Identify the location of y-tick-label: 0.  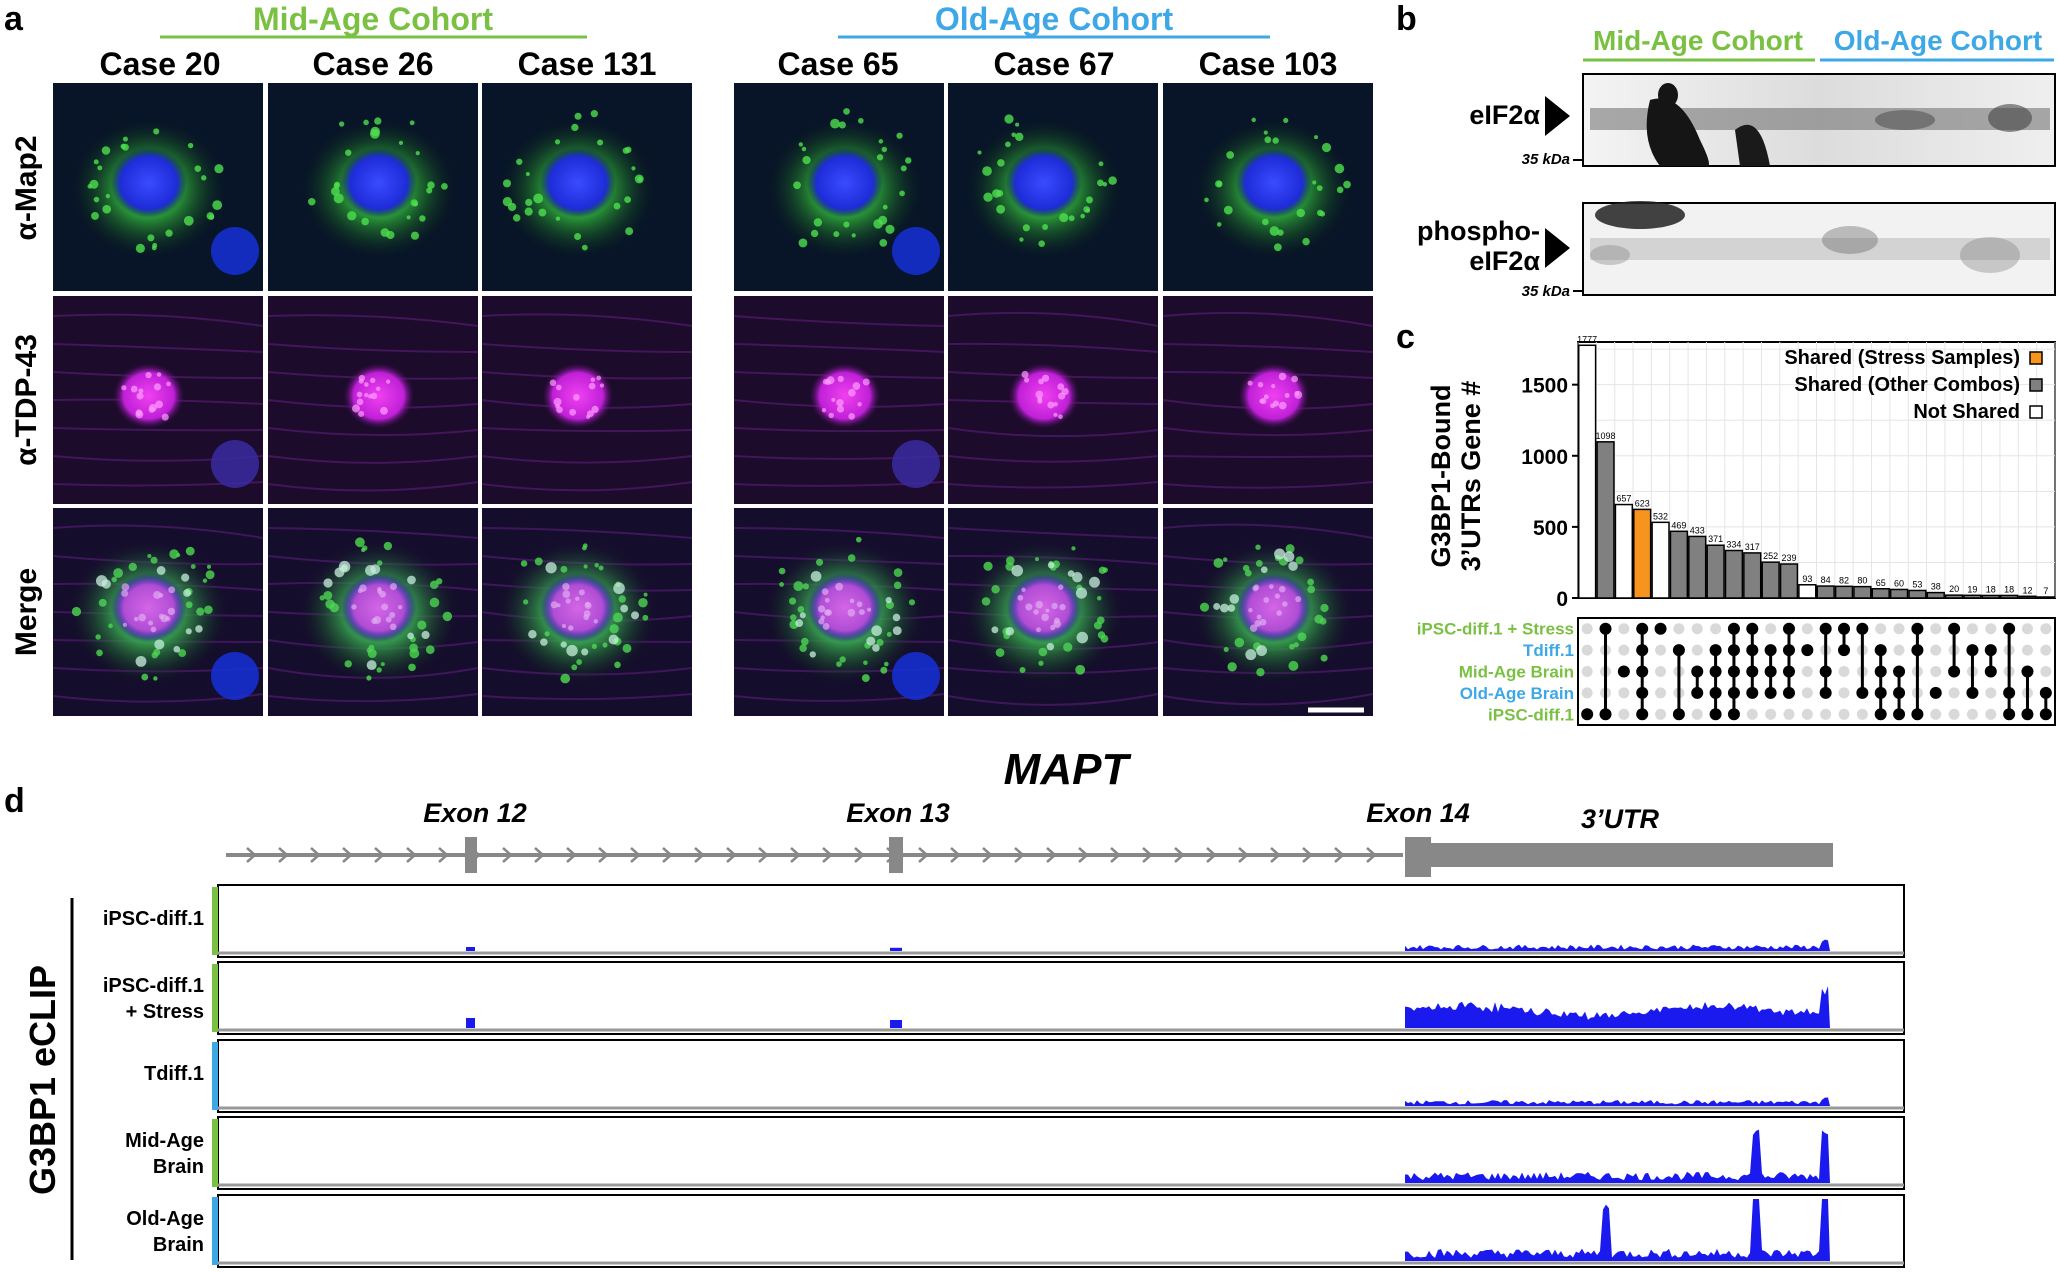
(1562, 599).